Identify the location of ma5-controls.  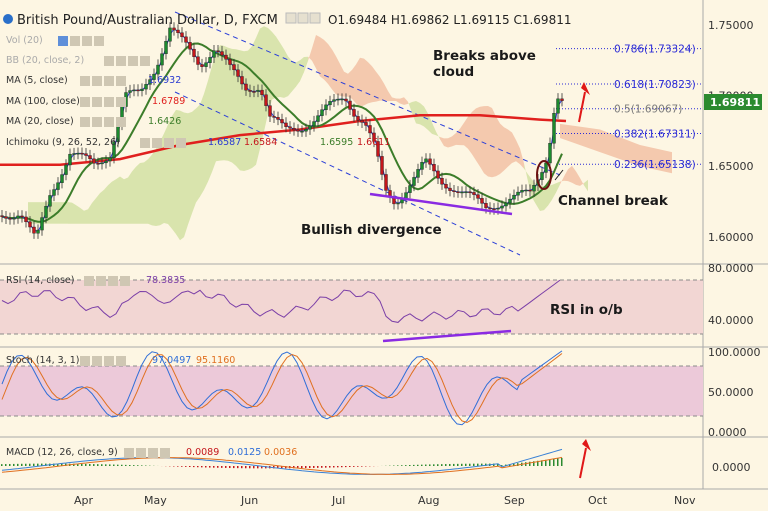
(103, 81).